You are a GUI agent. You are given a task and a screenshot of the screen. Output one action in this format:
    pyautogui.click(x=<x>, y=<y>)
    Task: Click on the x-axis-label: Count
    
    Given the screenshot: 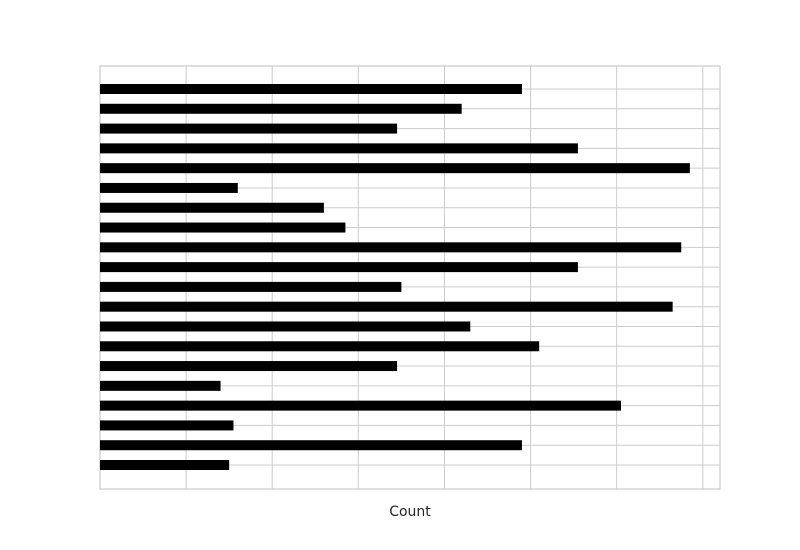 What is the action you would take?
    pyautogui.click(x=410, y=512)
    